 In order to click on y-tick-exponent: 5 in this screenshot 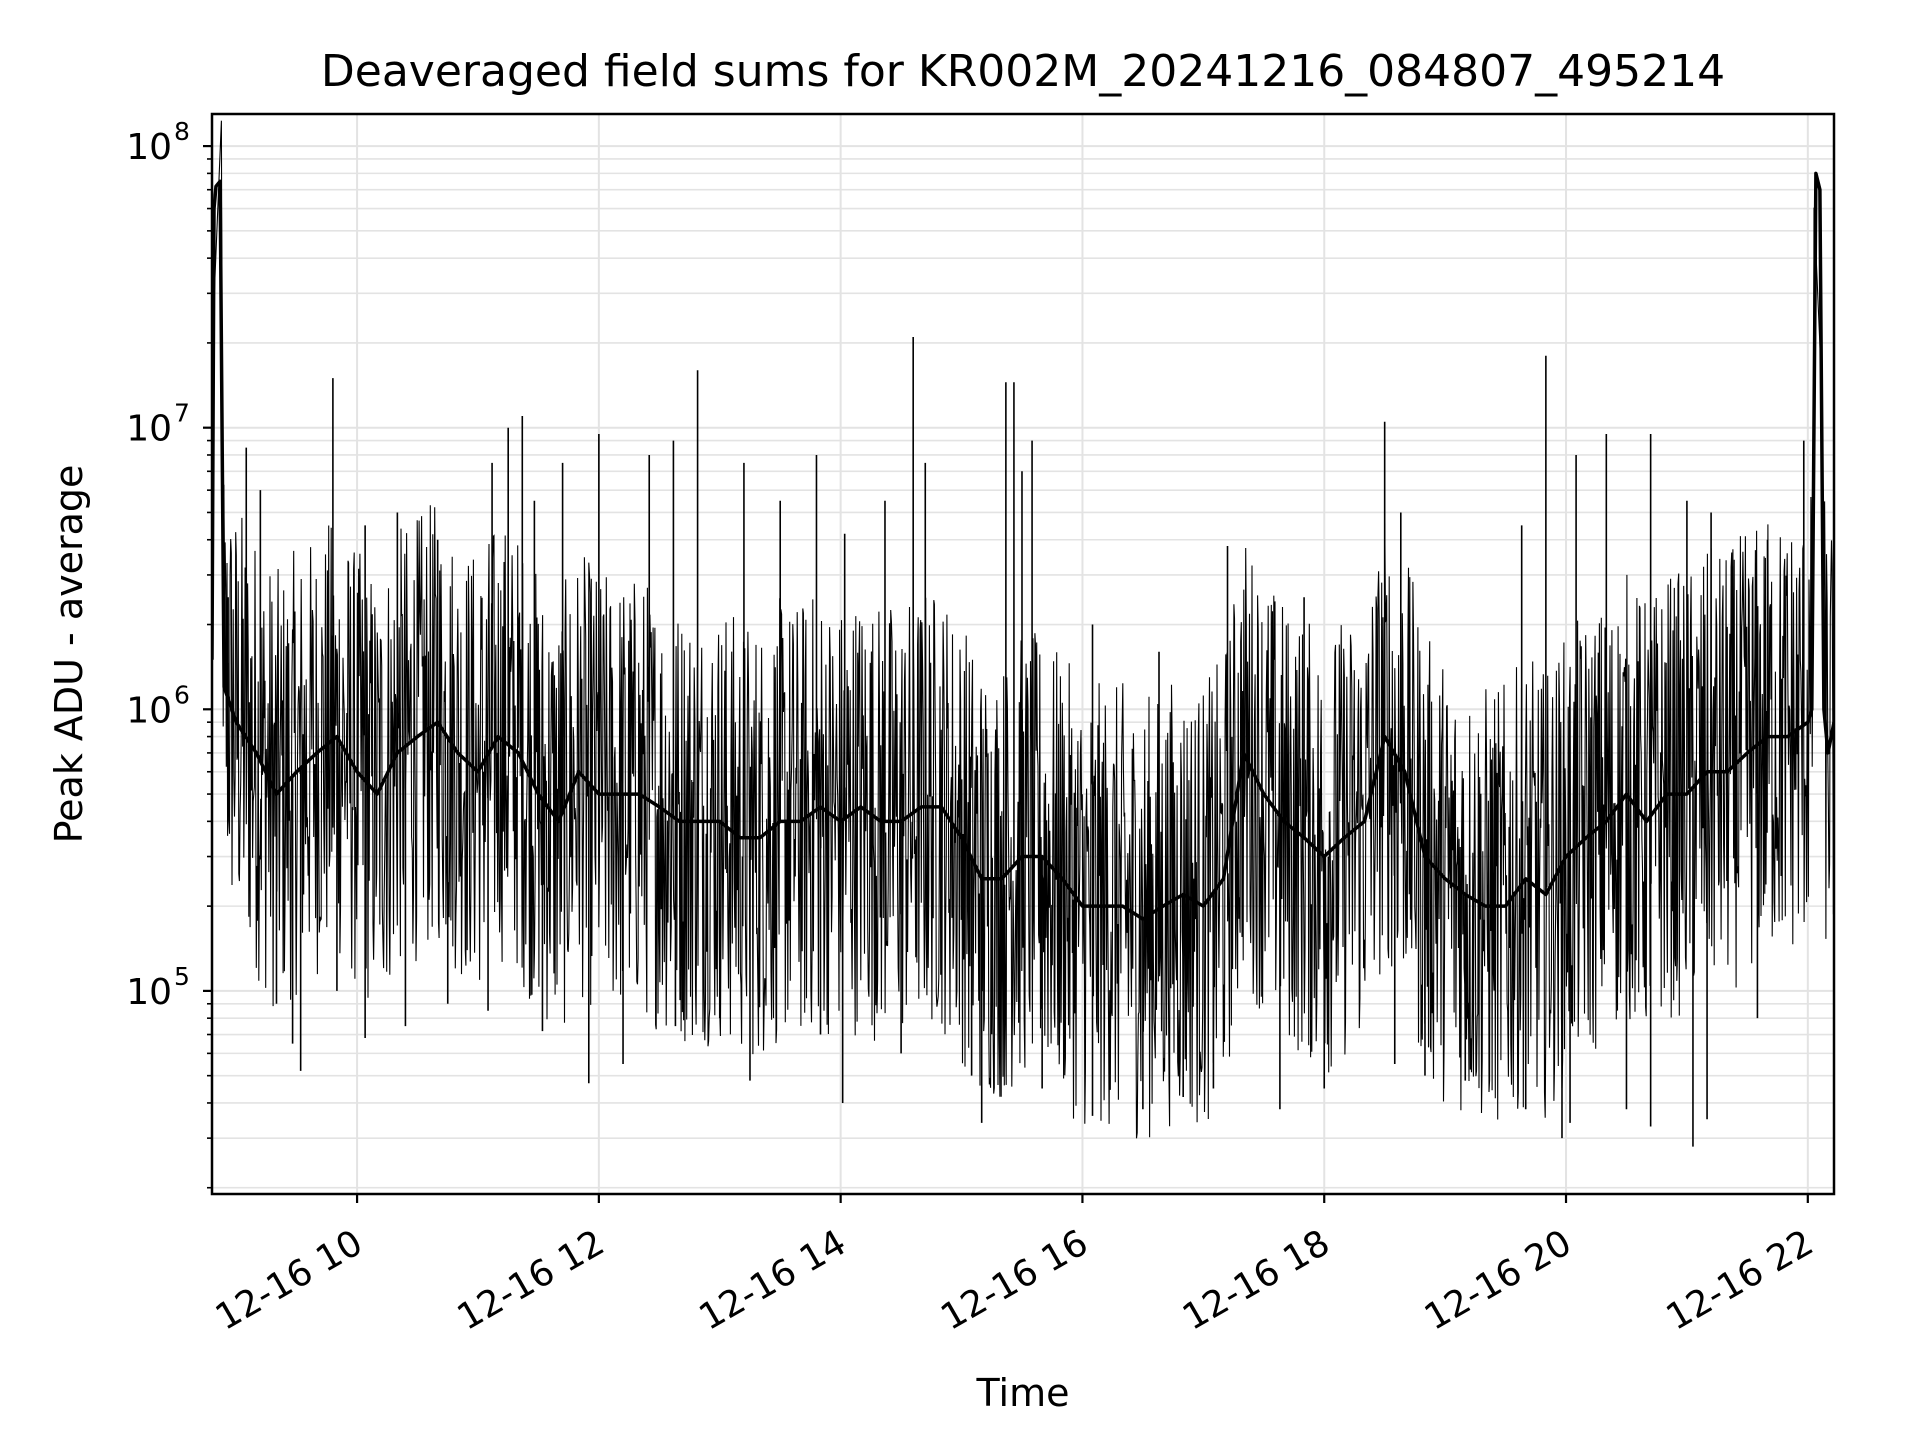, I will do `click(182, 976)`.